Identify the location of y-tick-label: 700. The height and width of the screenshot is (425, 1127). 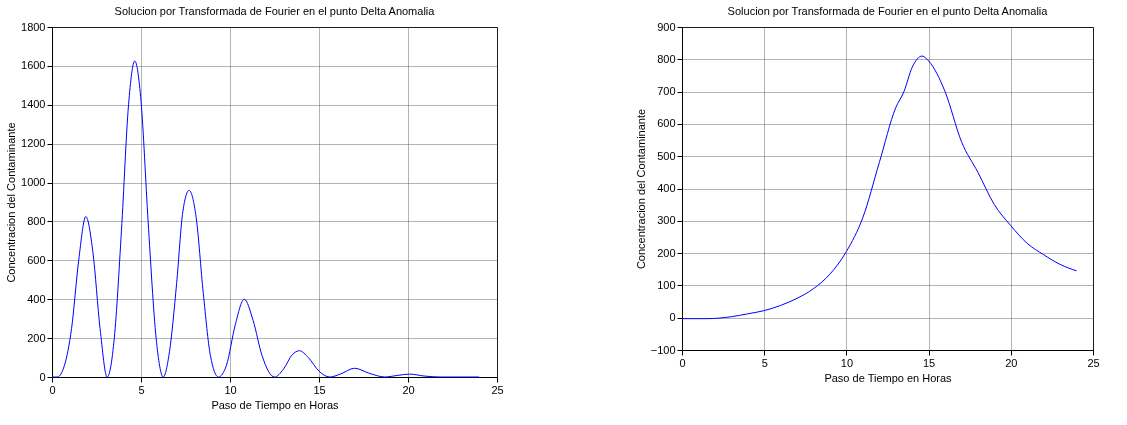
(666, 91).